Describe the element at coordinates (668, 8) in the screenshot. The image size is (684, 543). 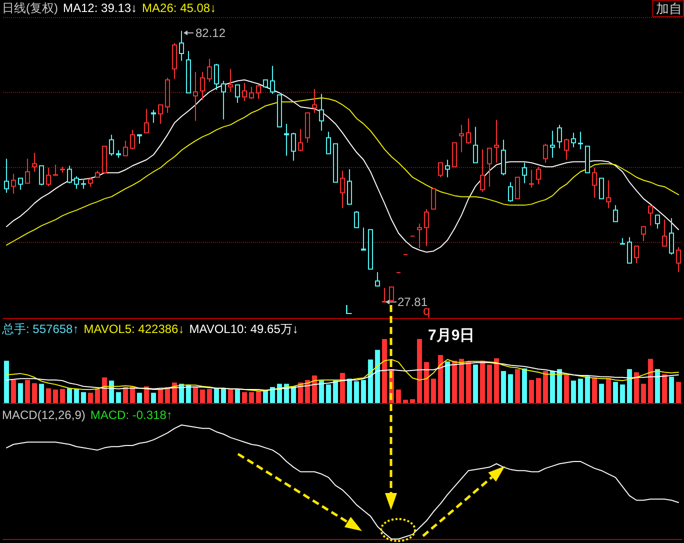
I see `text: 加自` at that location.